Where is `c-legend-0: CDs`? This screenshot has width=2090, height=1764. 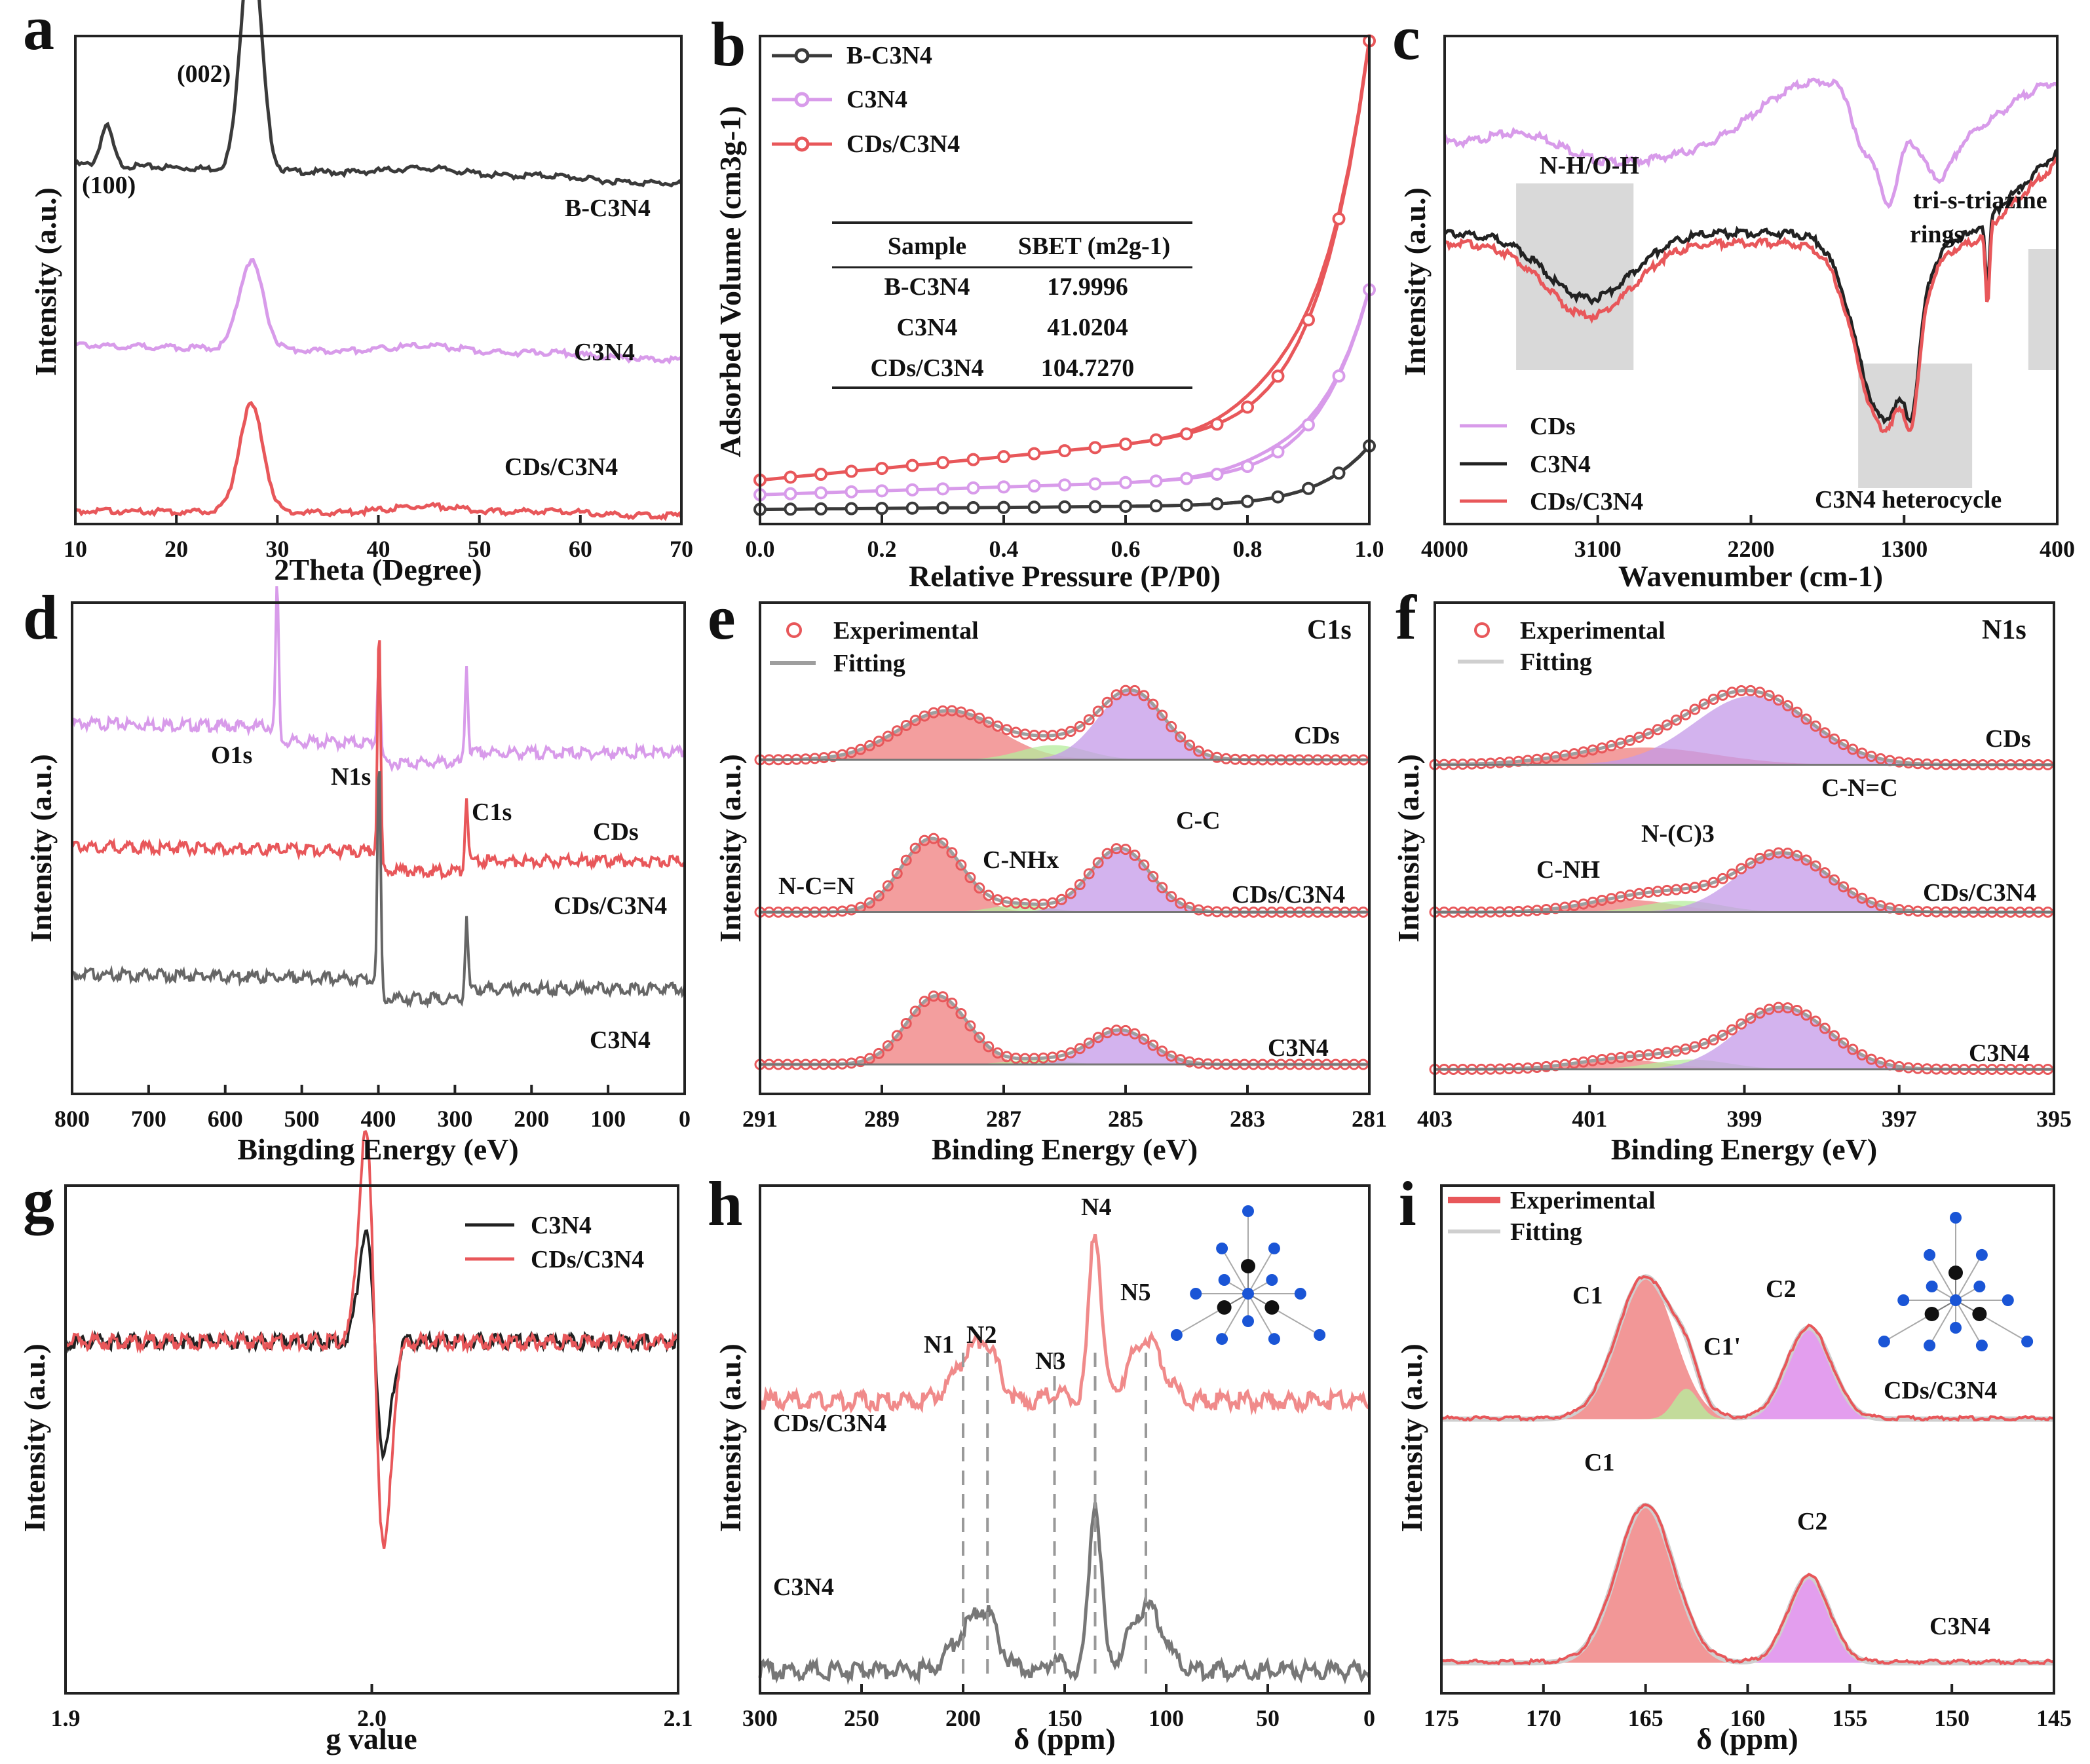 c-legend-0: CDs is located at coordinates (1553, 427).